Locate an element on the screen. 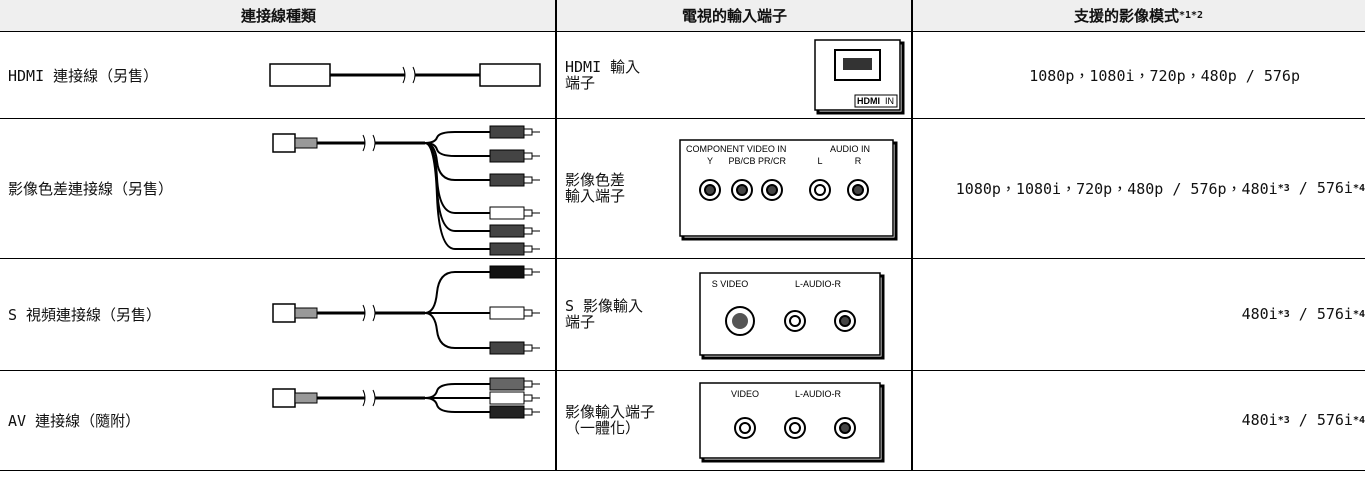 The width and height of the screenshot is (1365, 495). header-cell: 電視的輸入端子 is located at coordinates (734, 16).